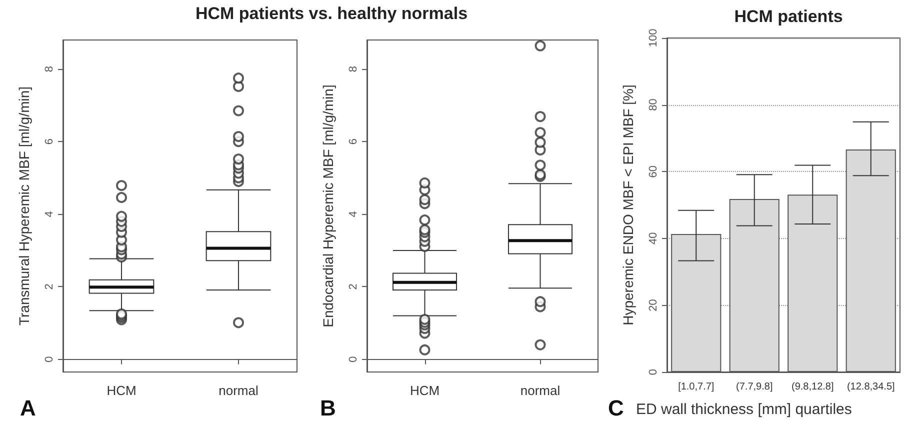 The width and height of the screenshot is (904, 425). What do you see at coordinates (696, 387) in the screenshot?
I see `x-tick-label: [1.0,7.7]` at bounding box center [696, 387].